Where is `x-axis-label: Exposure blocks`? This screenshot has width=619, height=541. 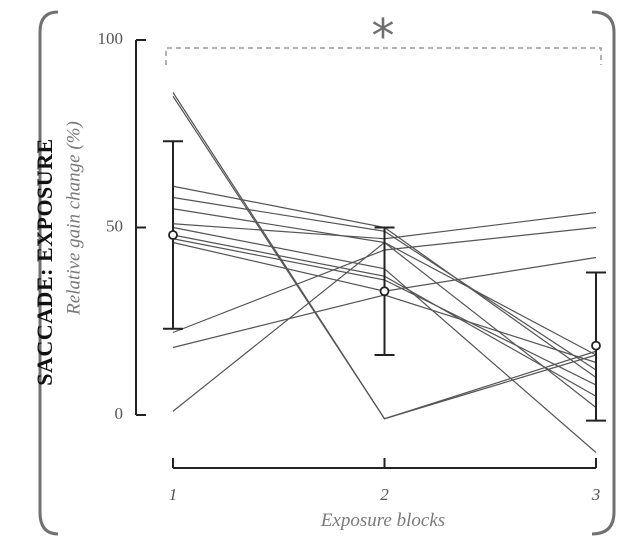 x-axis-label: Exposure blocks is located at coordinates (382, 520).